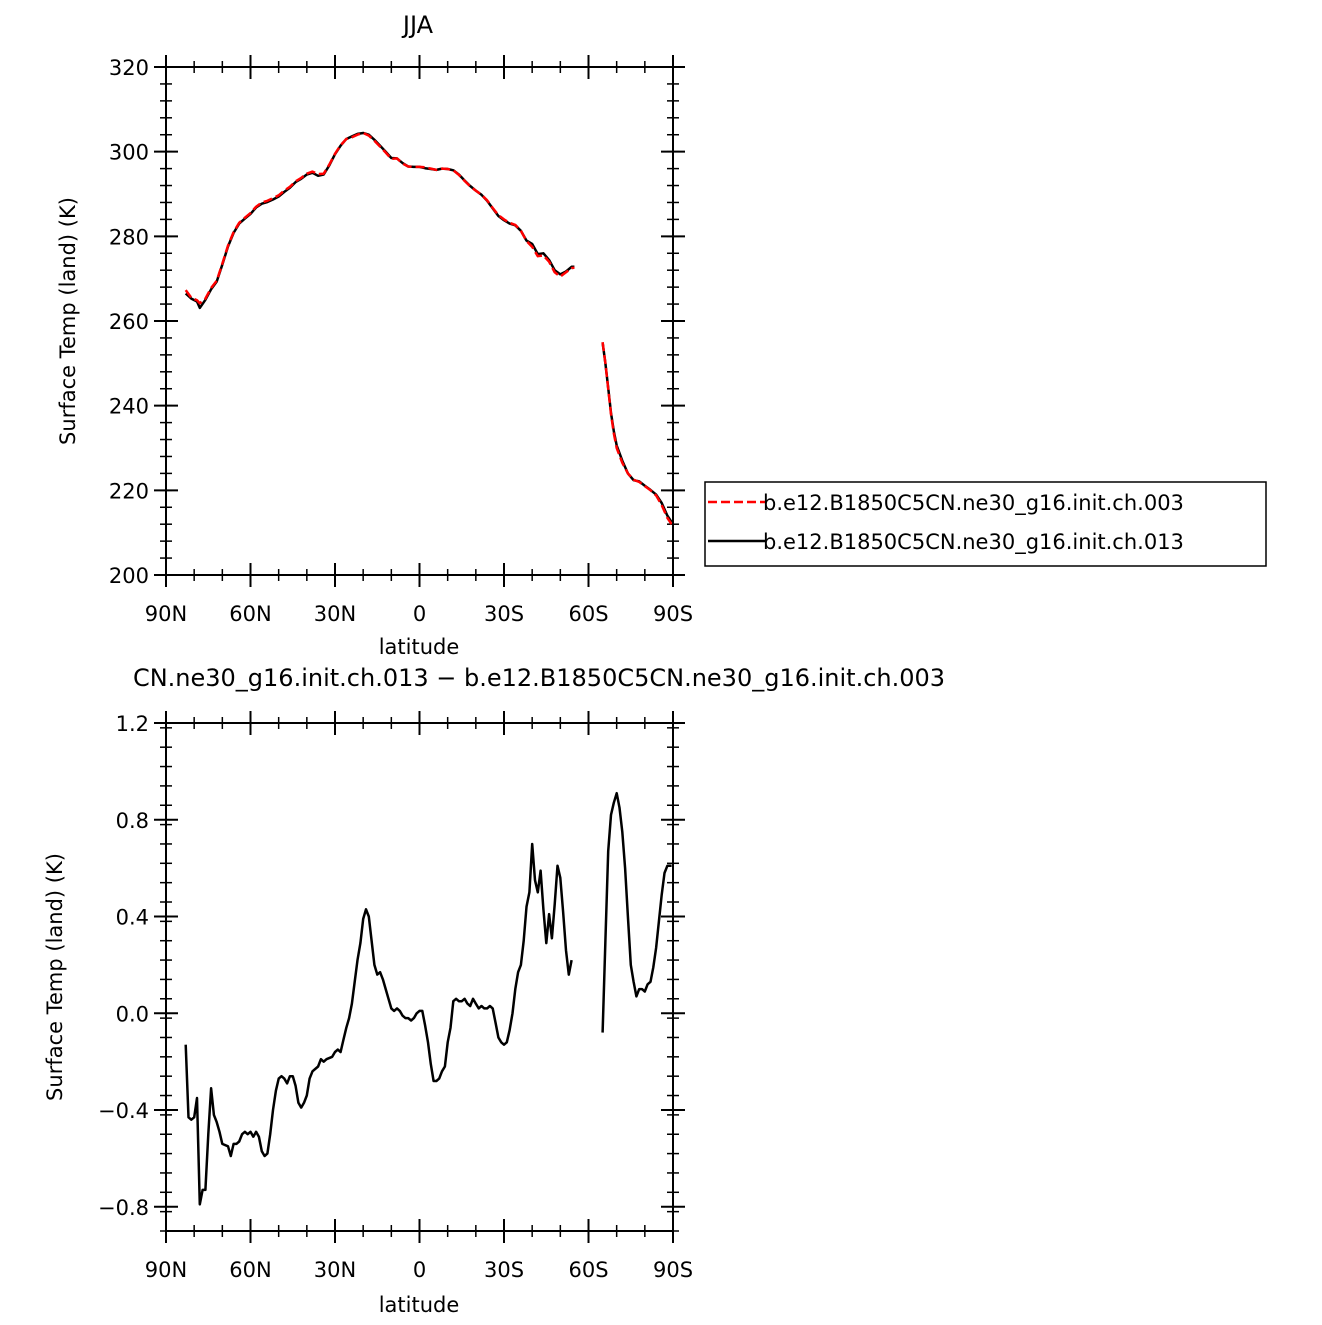  I want to click on bottom-x-axis-label: latitude, so click(419, 1305).